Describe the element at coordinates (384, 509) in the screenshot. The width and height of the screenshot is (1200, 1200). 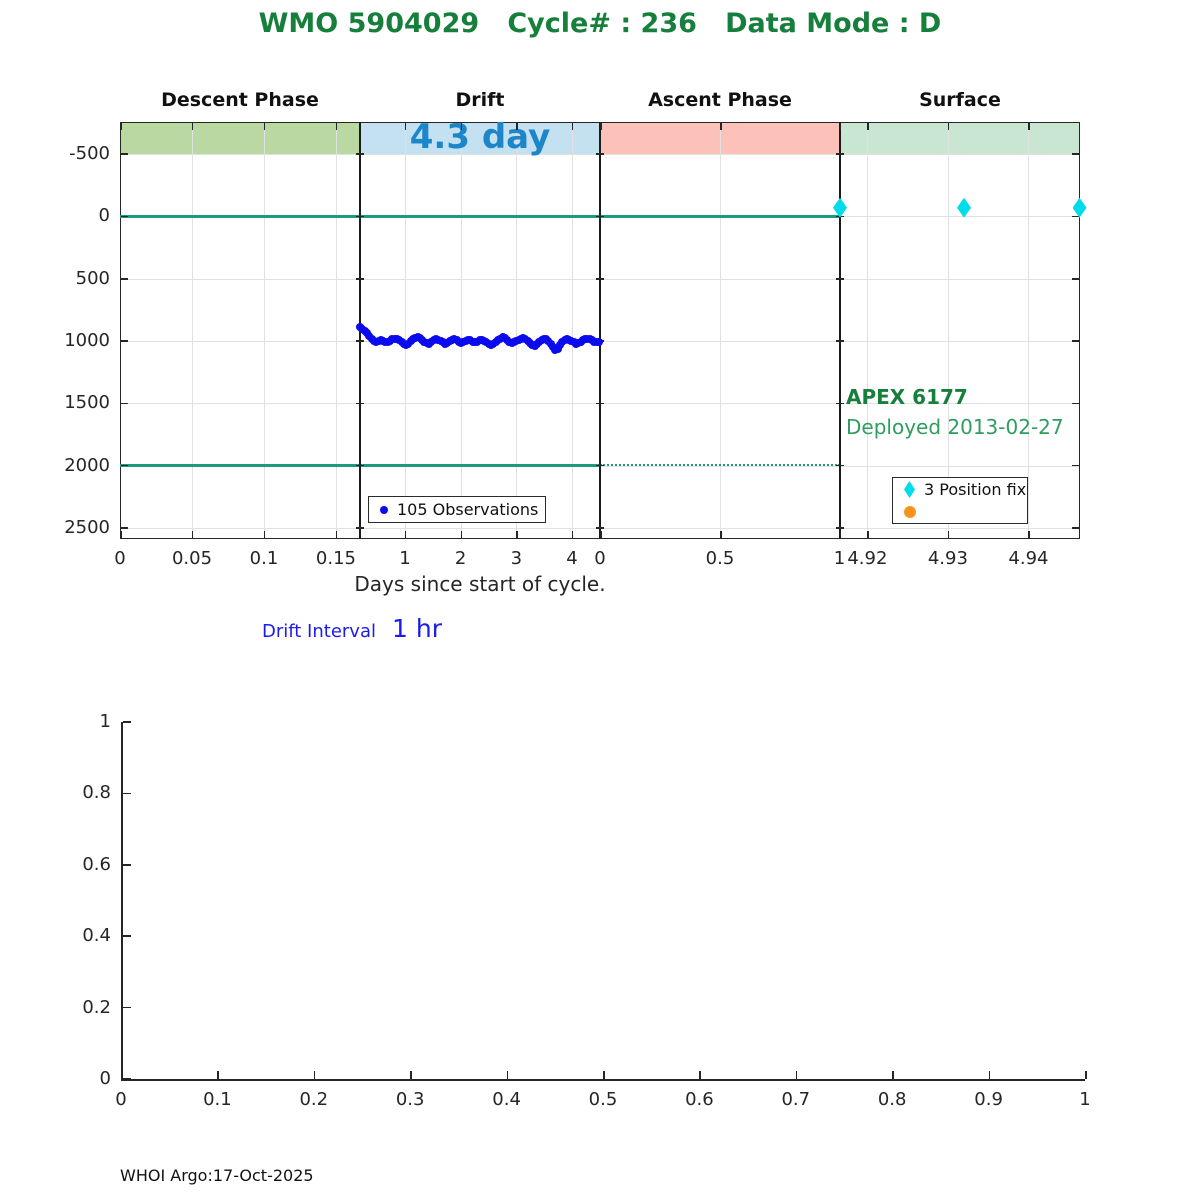
I see `observation-marker-icon` at that location.